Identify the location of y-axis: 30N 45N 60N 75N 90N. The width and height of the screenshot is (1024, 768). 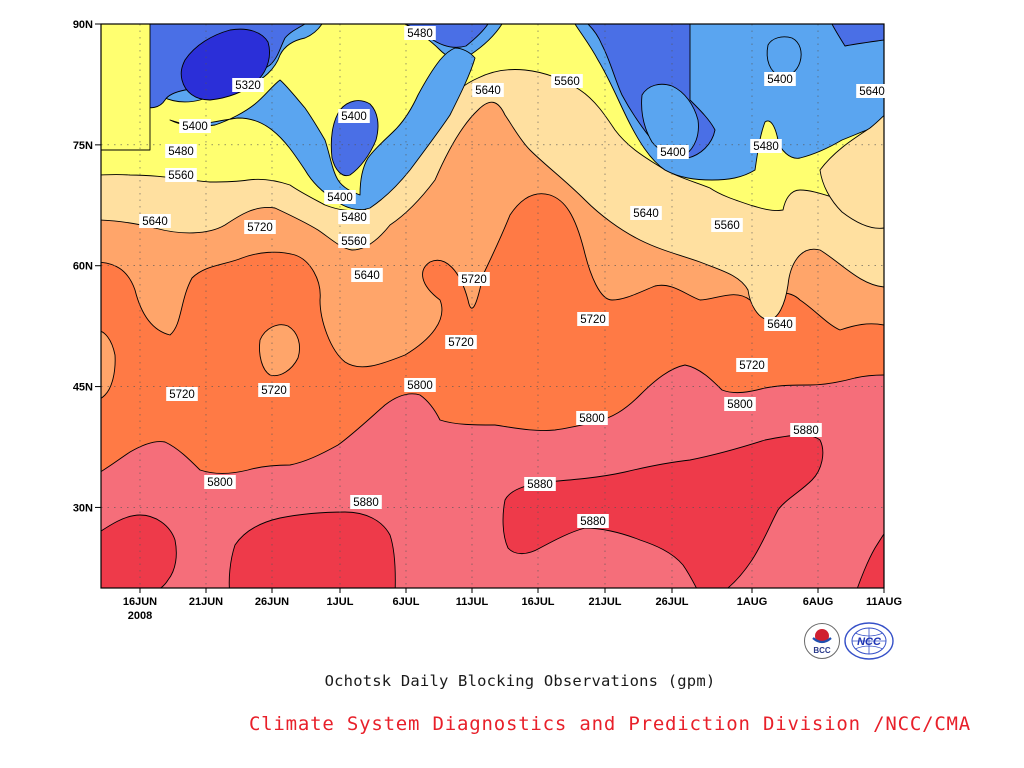
(87, 266).